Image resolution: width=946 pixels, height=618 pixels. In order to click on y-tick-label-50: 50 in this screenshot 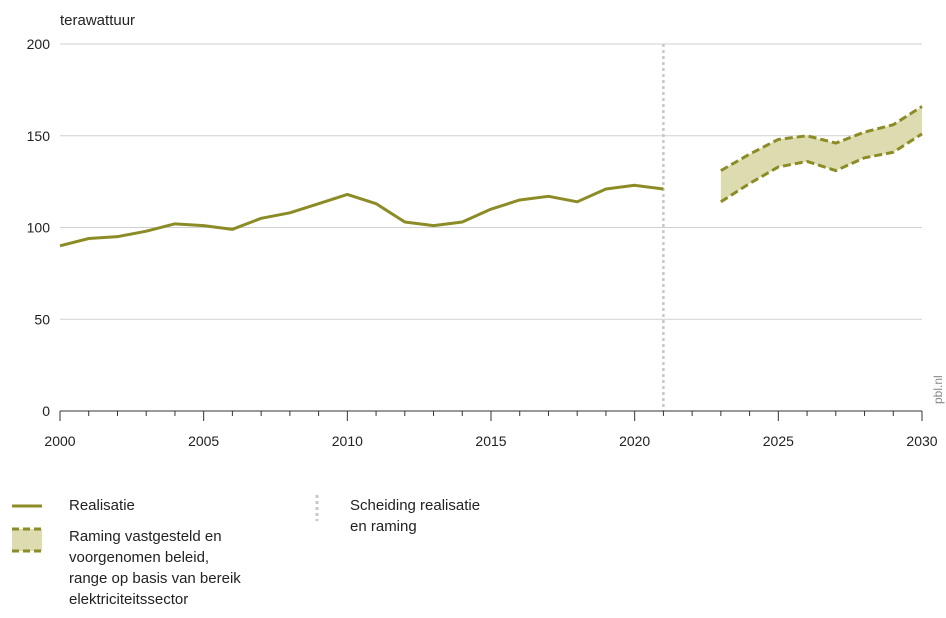, I will do `click(42, 319)`.